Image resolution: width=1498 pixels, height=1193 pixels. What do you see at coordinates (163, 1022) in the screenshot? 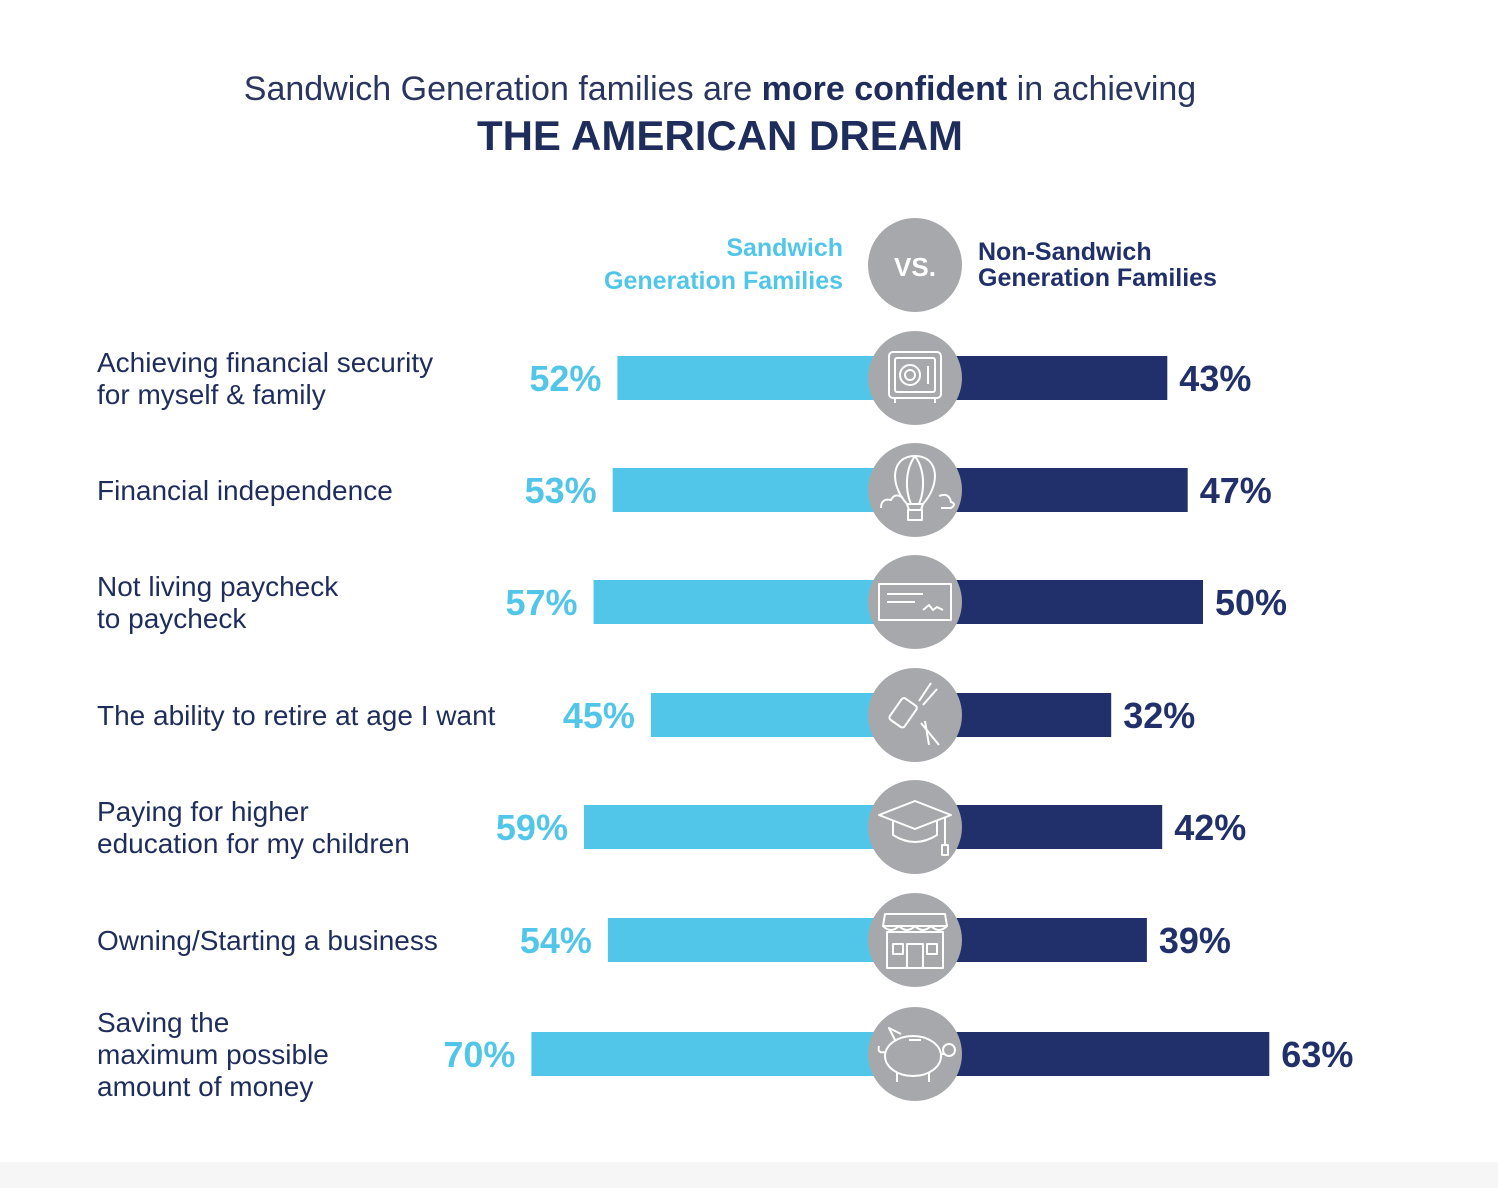
I see `category-label: Saving the` at bounding box center [163, 1022].